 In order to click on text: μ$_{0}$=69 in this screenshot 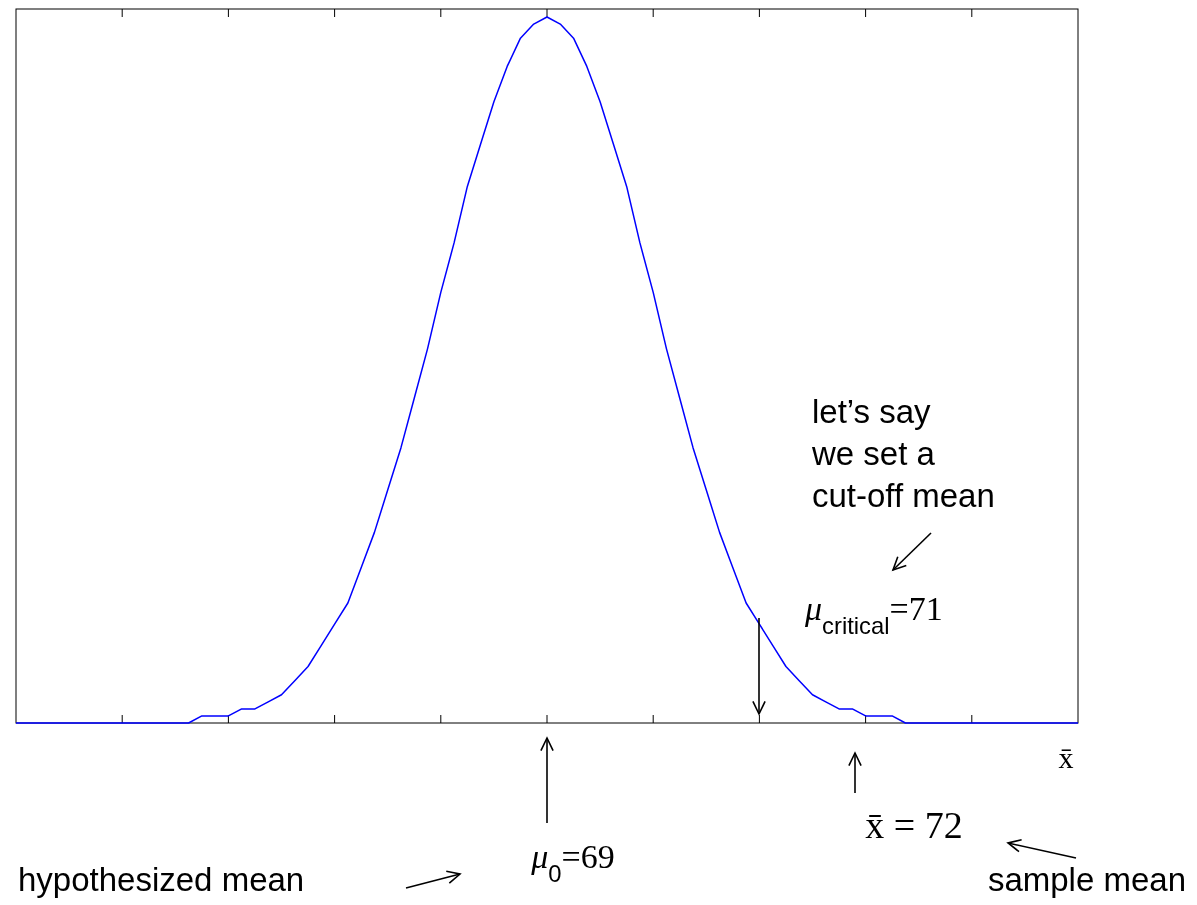, I will do `click(572, 862)`.